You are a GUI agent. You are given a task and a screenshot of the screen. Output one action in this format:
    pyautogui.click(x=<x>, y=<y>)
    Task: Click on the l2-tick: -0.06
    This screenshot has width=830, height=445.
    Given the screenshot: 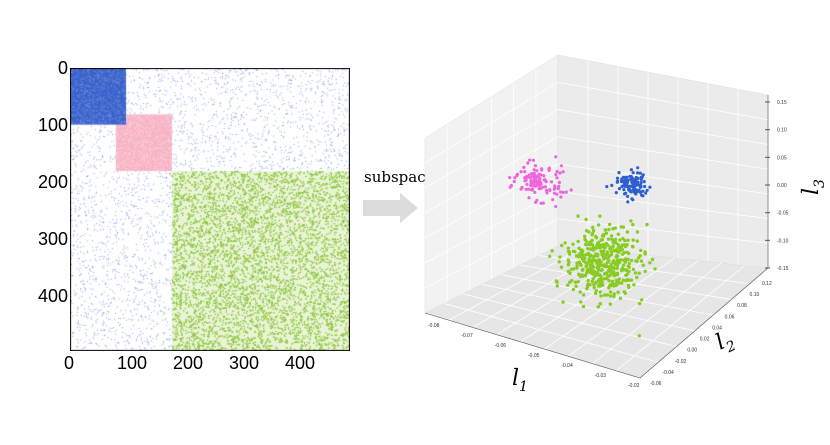 What is the action you would take?
    pyautogui.click(x=656, y=384)
    